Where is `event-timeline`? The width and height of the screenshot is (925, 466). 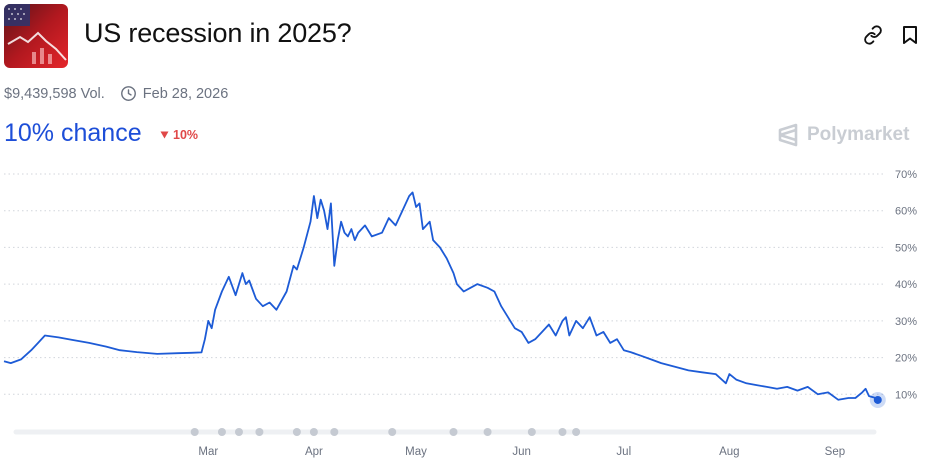 event-timeline is located at coordinates (445, 432).